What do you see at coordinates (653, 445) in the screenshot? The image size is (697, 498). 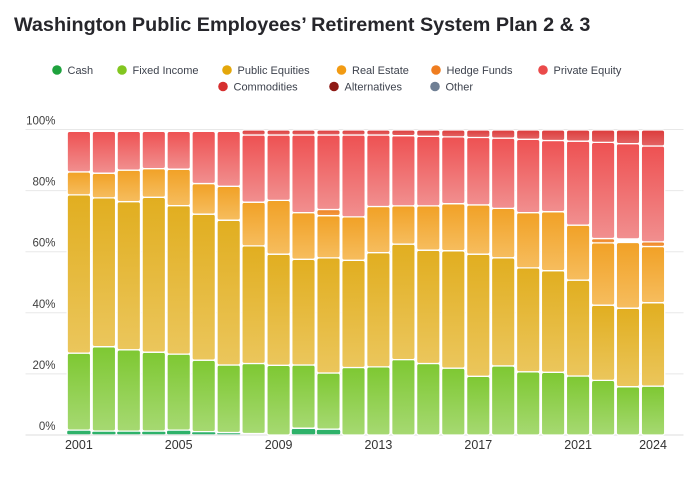 I see `svg-text: 2024` at bounding box center [653, 445].